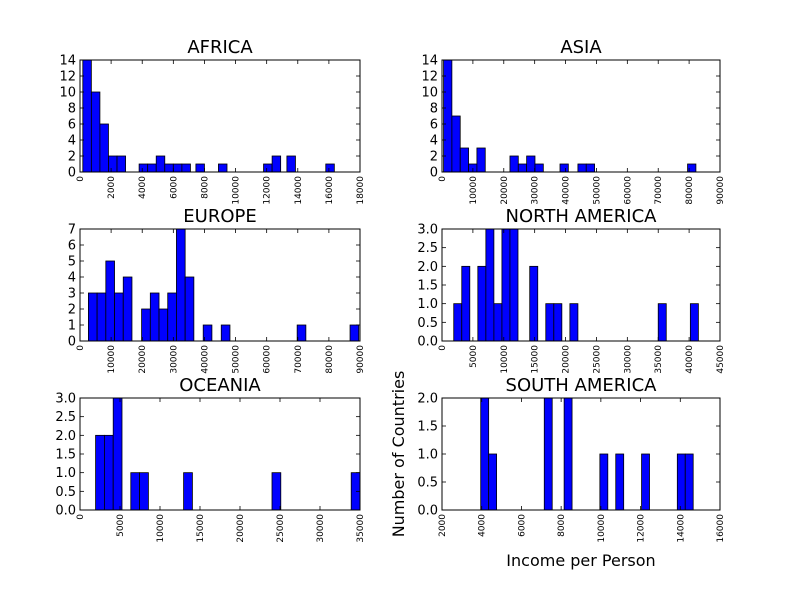 The width and height of the screenshot is (800, 600). What do you see at coordinates (522, 525) in the screenshot?
I see `south-america-xtick-label-2: 6000` at bounding box center [522, 525].